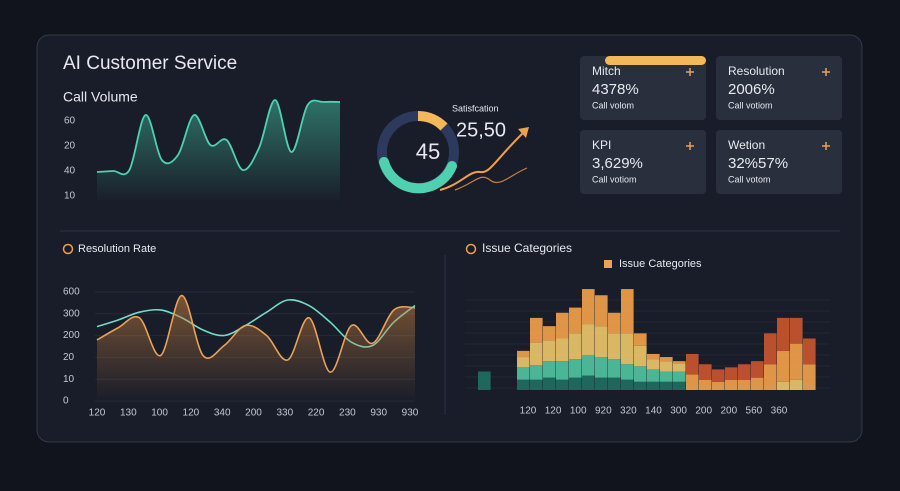 The image size is (900, 491). Describe the element at coordinates (491, 179) in the screenshot. I see `trend-line` at that location.